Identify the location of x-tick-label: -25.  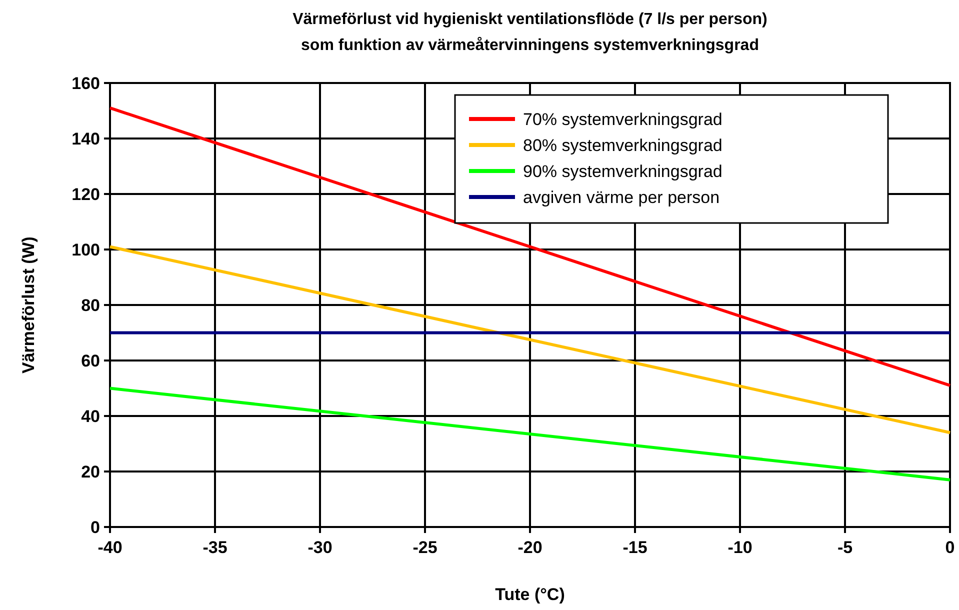
(425, 547).